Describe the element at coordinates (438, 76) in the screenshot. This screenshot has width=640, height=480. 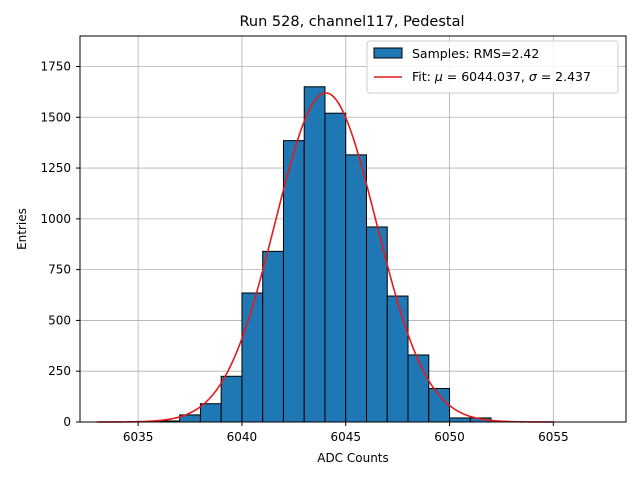
I see `legend-fit-mu-symbol: μ` at that location.